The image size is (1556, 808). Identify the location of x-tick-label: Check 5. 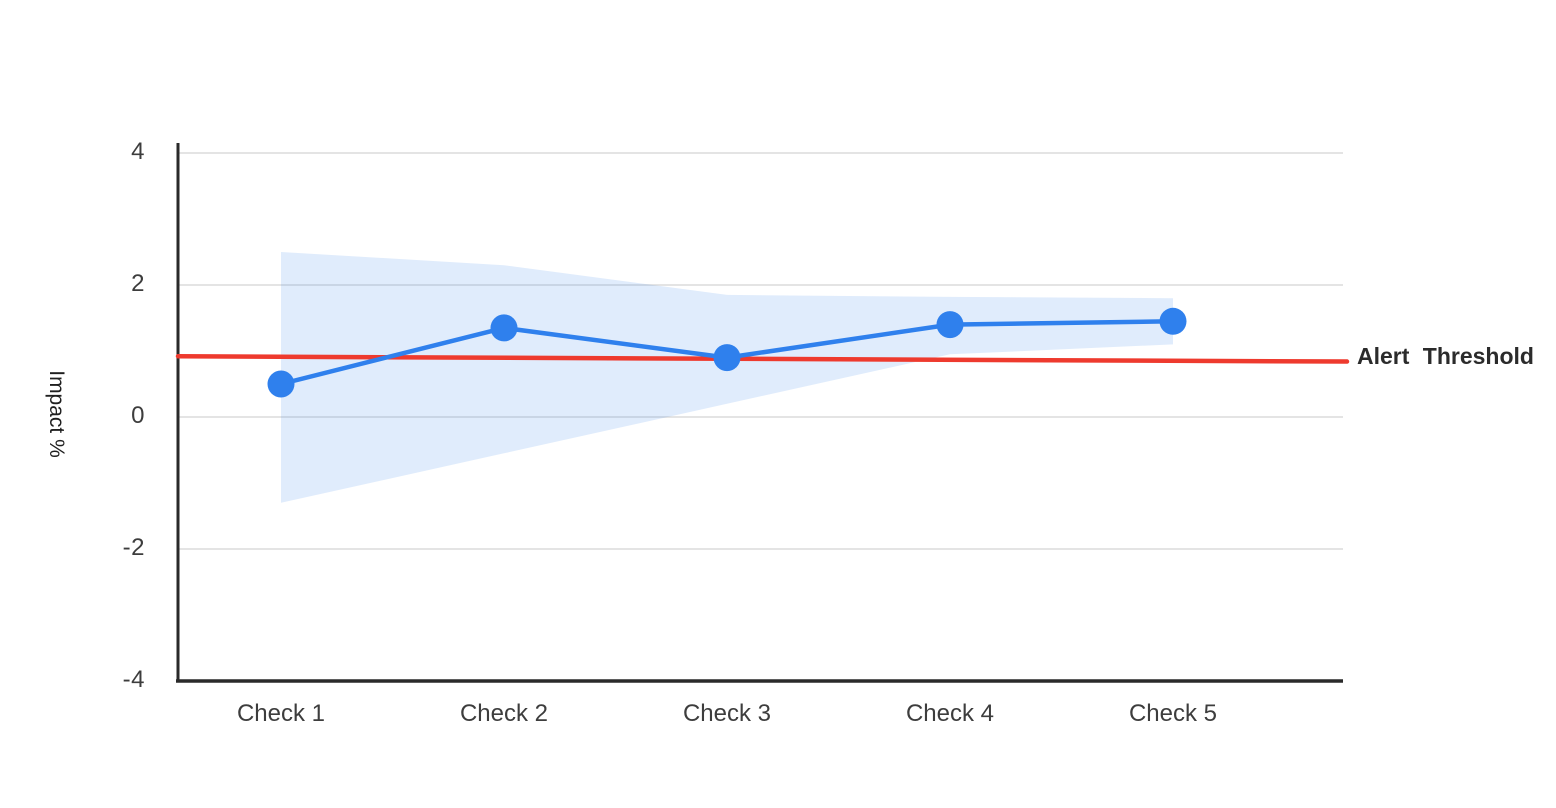
(1173, 713).